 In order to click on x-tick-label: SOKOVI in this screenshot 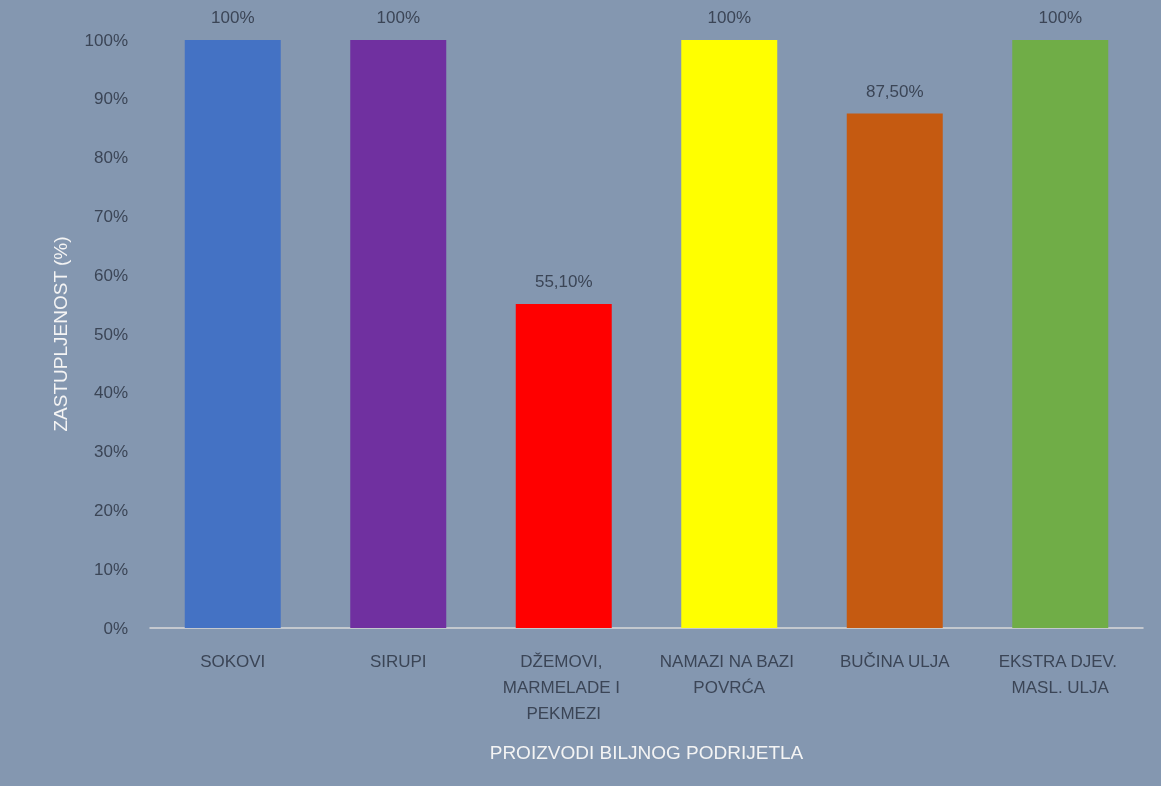, I will do `click(233, 661)`.